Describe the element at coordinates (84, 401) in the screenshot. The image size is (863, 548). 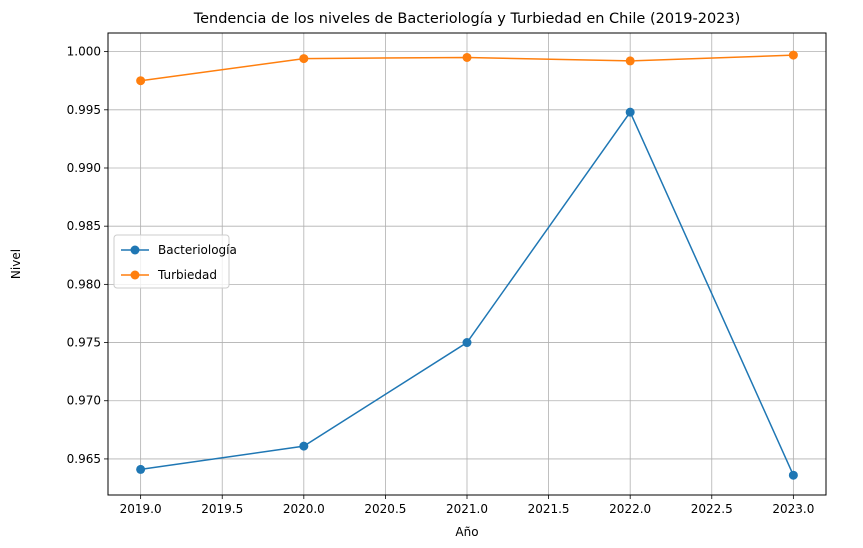
I see `y-tick-label: 0.970` at that location.